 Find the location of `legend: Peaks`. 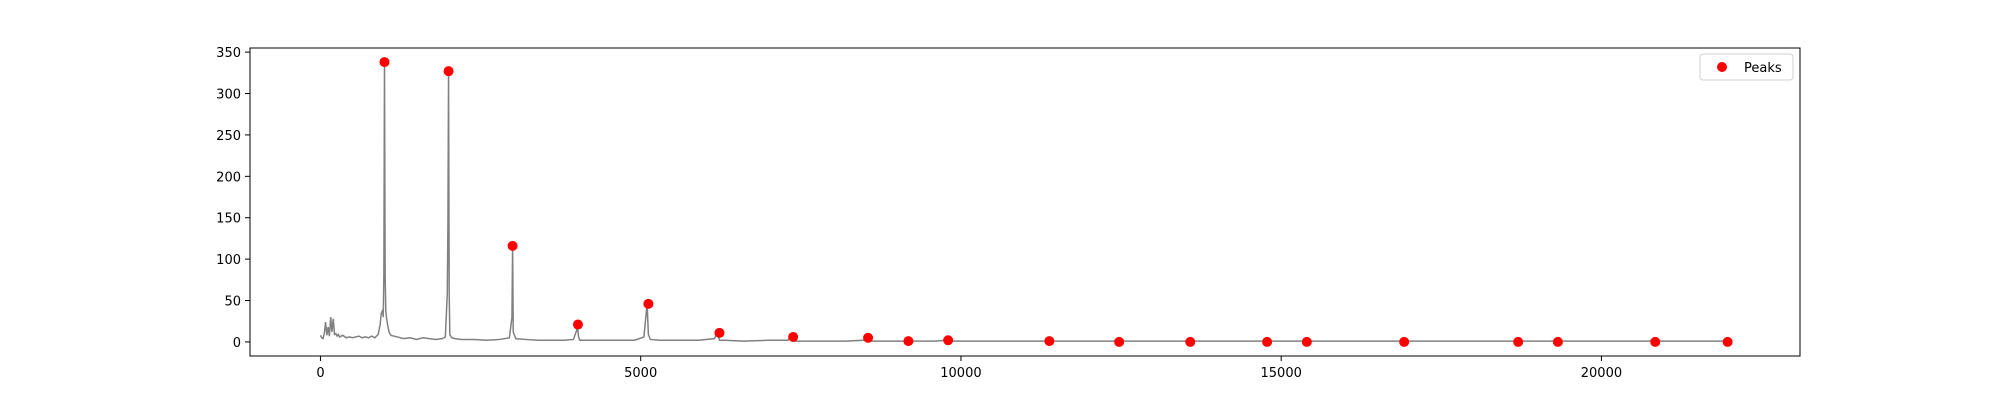

legend: Peaks is located at coordinates (1746, 67).